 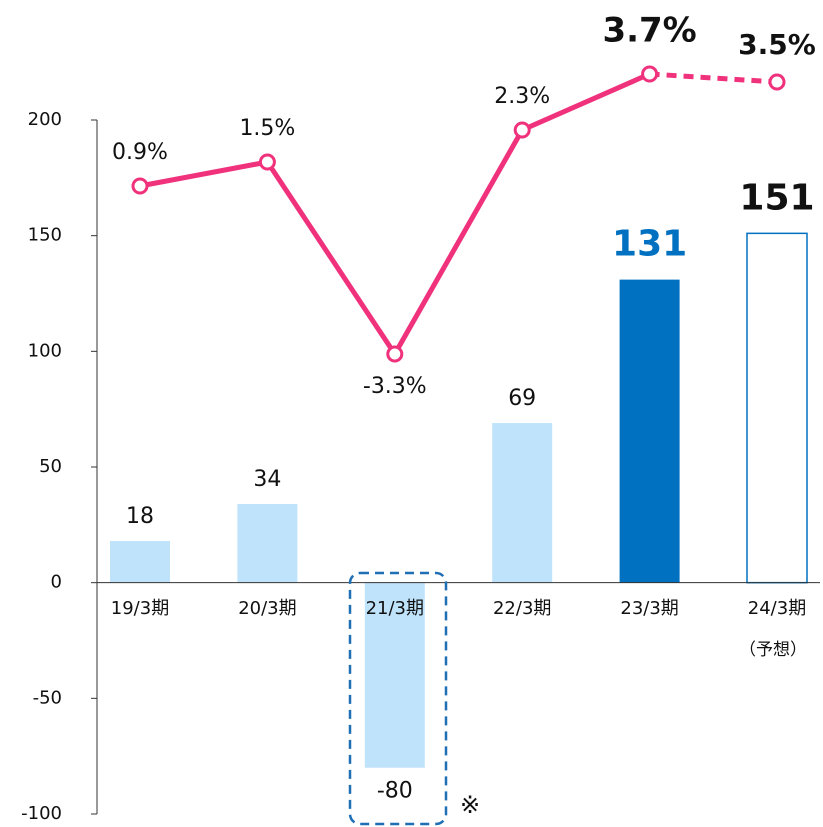 I want to click on x-tick-label: 20/3期, so click(x=267, y=608).